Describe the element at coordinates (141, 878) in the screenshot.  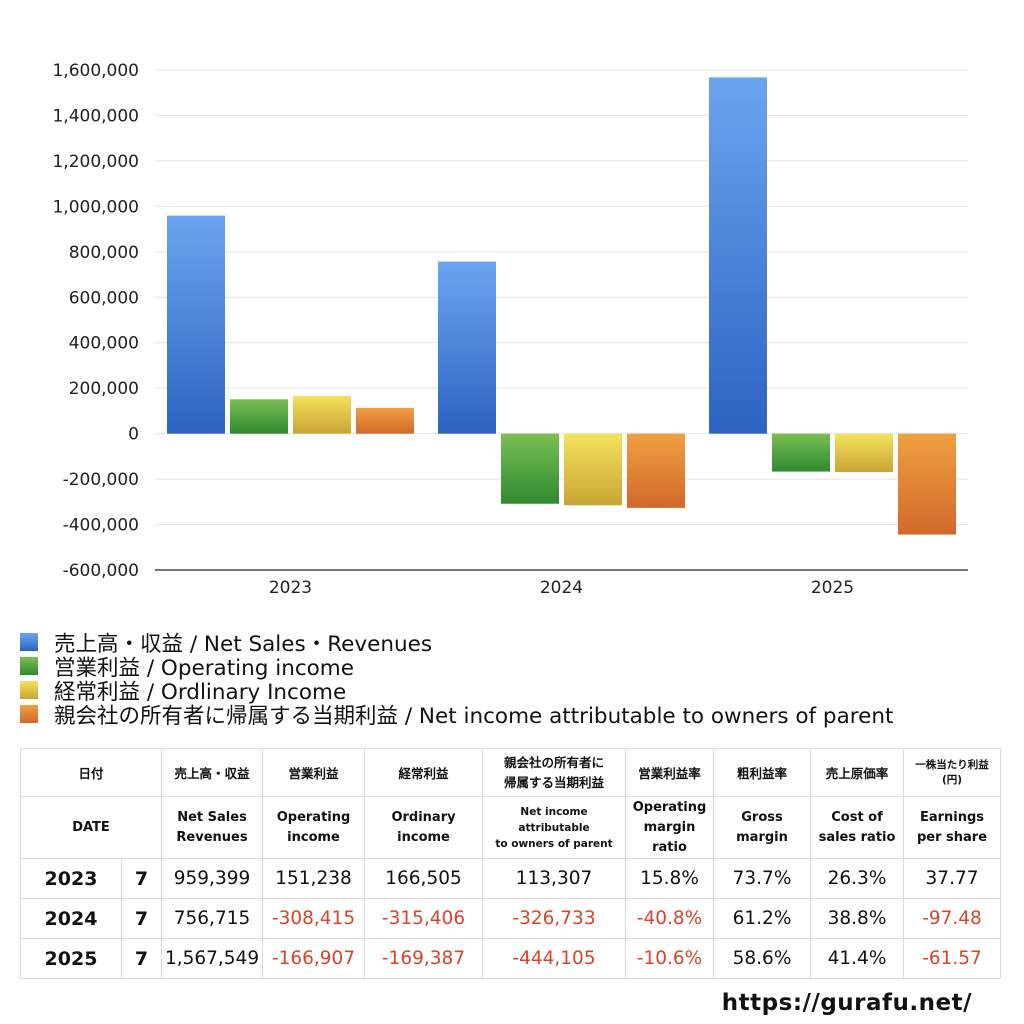
I see `cell-count: 7` at that location.